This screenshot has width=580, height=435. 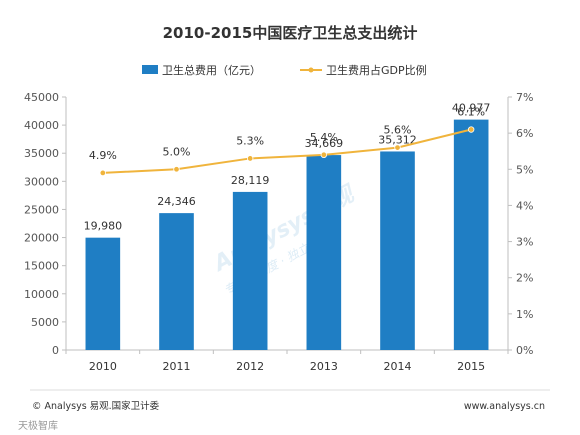 I want to click on bar-value-label: 24,346, so click(x=176, y=201).